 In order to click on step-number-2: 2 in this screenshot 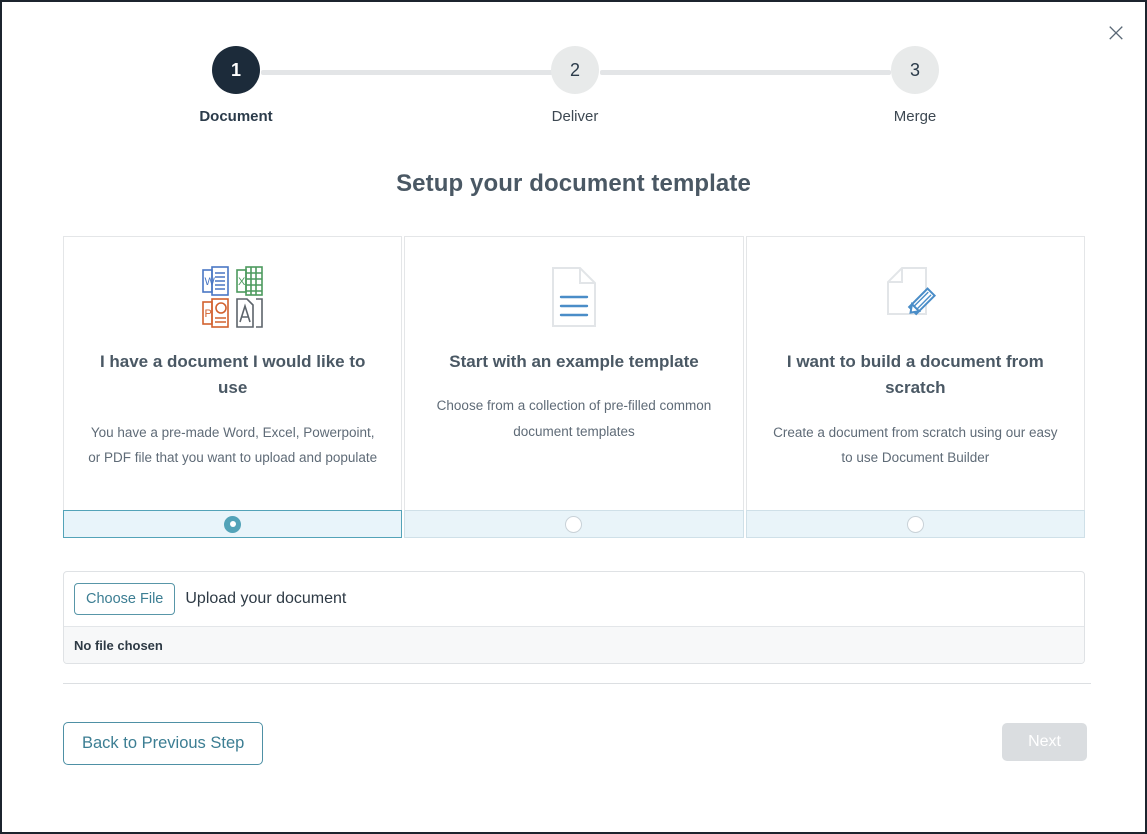, I will do `click(575, 70)`.